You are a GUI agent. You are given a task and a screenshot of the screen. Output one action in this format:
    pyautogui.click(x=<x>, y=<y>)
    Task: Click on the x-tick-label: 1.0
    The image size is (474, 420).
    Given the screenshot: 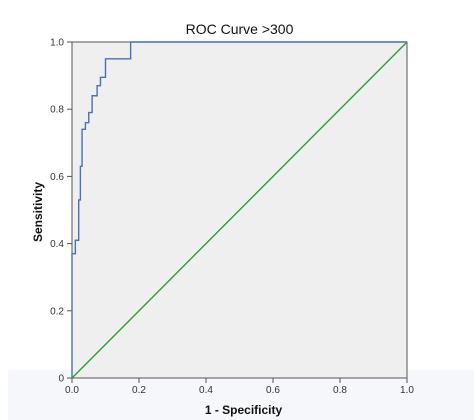 What is the action you would take?
    pyautogui.click(x=407, y=390)
    